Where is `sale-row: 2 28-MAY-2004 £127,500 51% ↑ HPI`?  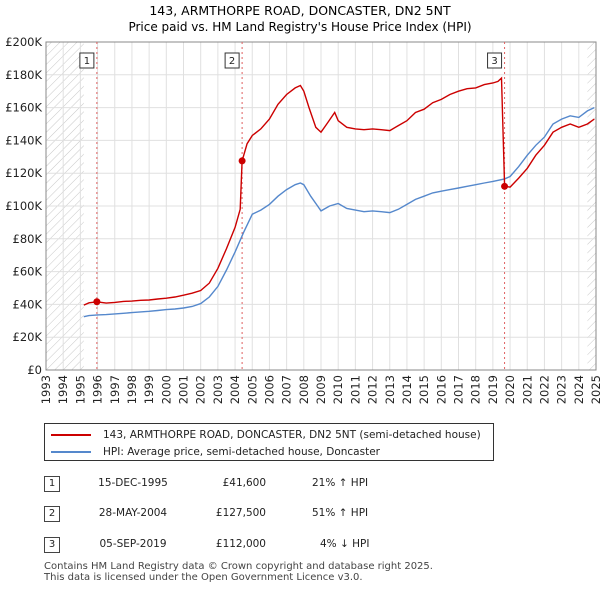
sale-row: 2 28-MAY-2004 £127,500 51% ↑ HPI is located at coordinates (322, 514).